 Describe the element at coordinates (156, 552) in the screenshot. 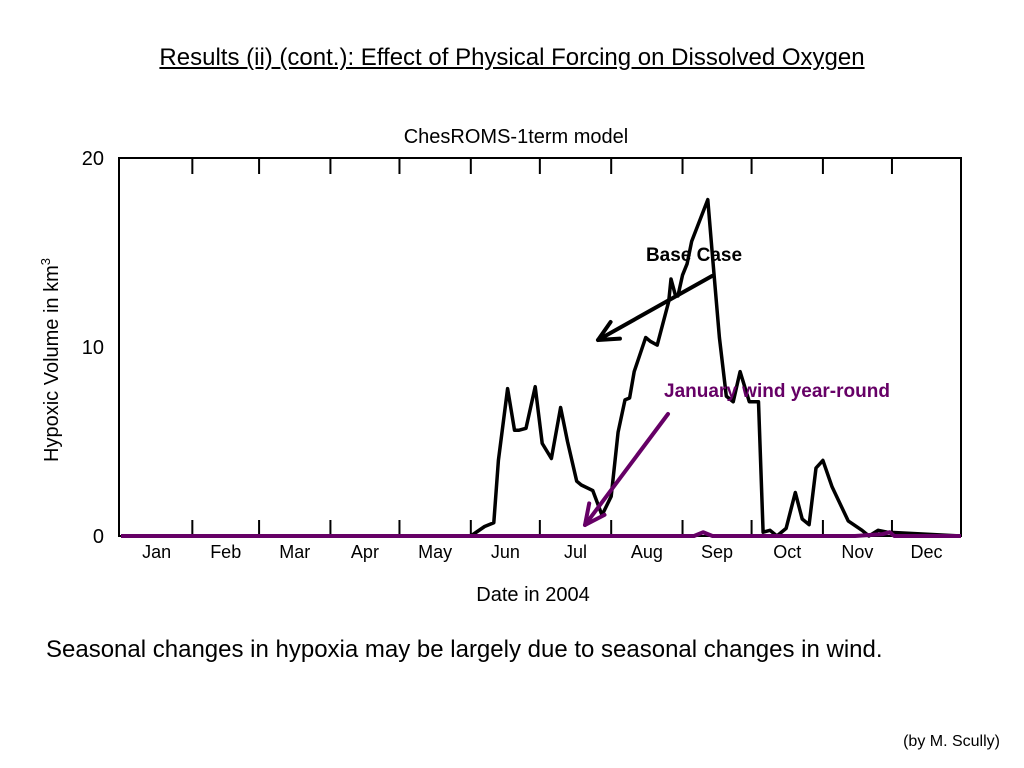

I see `x-tick-label: Jan` at that location.